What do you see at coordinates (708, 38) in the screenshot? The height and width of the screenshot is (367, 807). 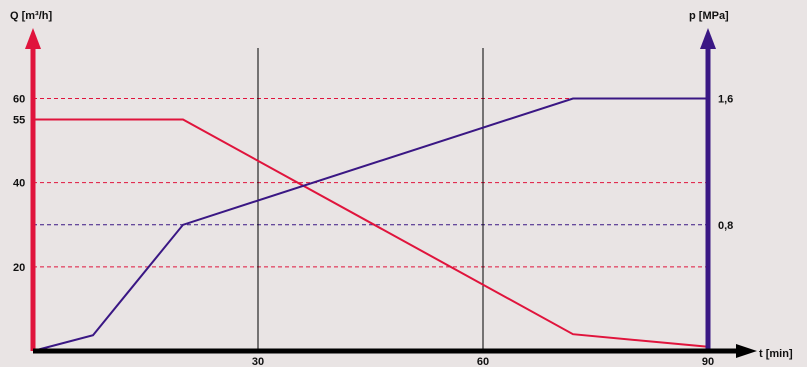 I see `y-axis-right-arrow` at bounding box center [708, 38].